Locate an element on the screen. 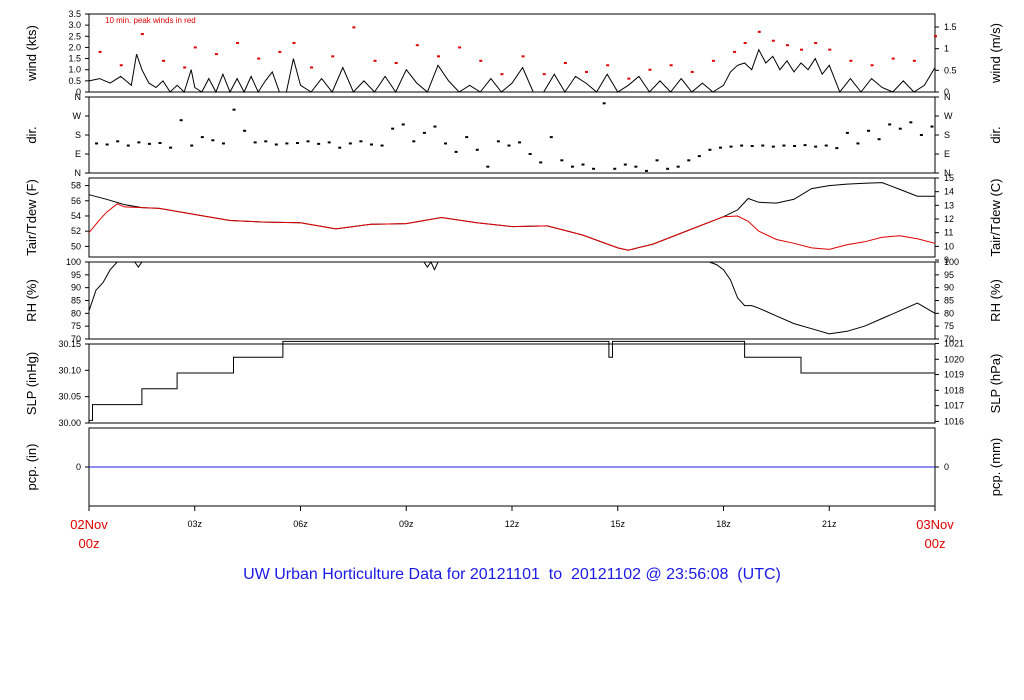 This screenshot has width=1024, height=700. x-tick-label: 06z is located at coordinates (300, 524).